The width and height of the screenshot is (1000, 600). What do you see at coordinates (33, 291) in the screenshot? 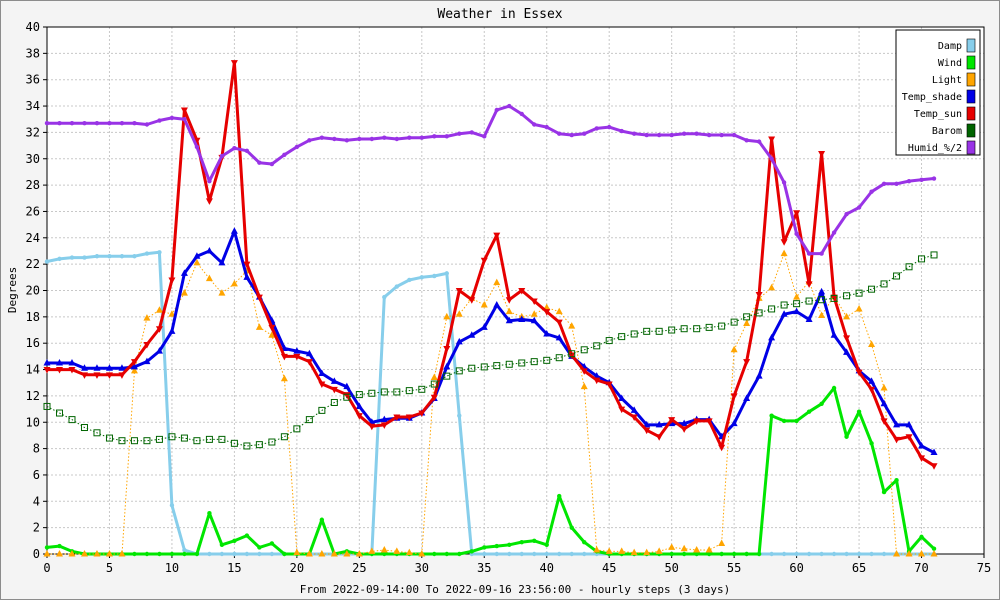
I see `y-tick-label: 20` at bounding box center [33, 291].